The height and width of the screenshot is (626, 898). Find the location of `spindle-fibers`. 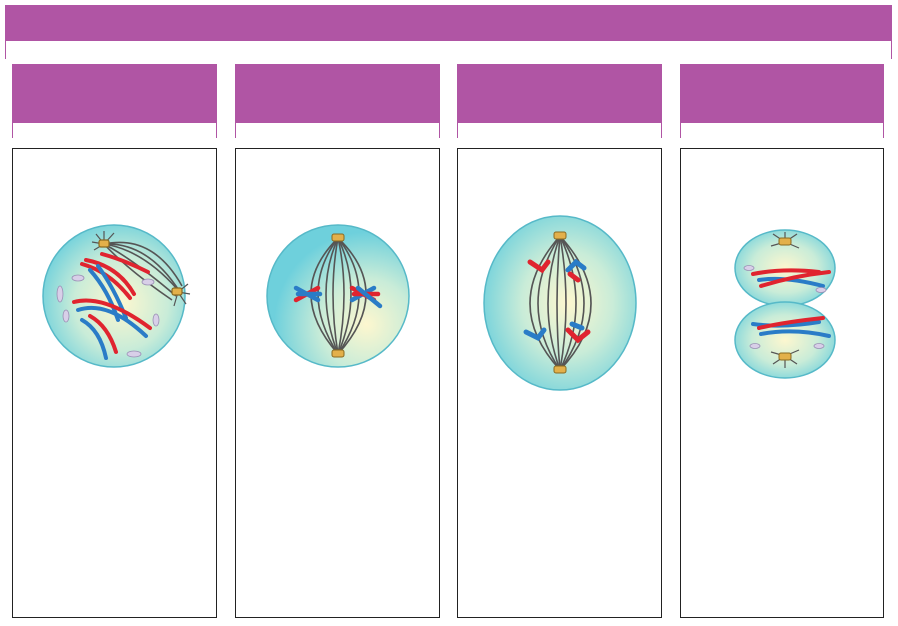

spindle-fibers is located at coordinates (560, 303).